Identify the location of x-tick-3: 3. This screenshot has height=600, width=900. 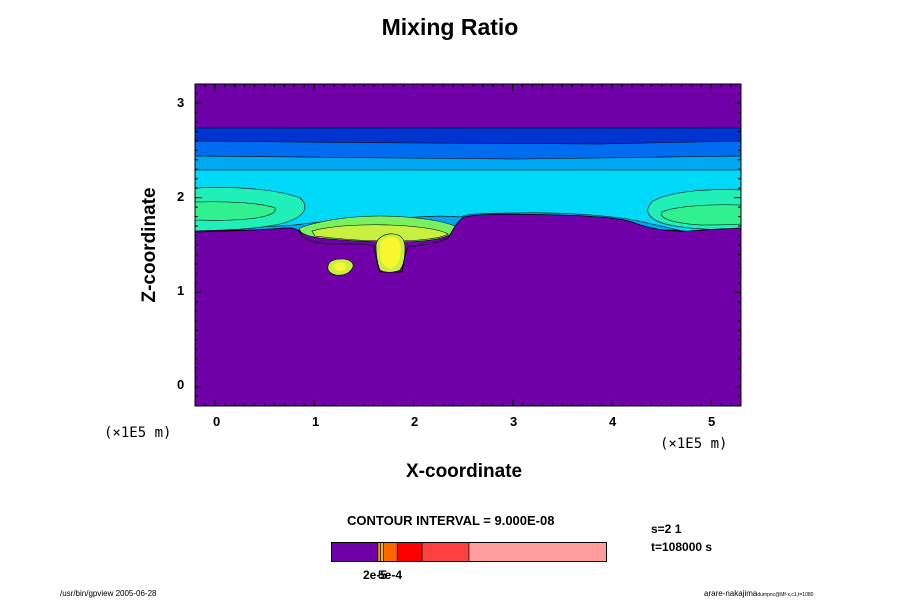
(514, 421).